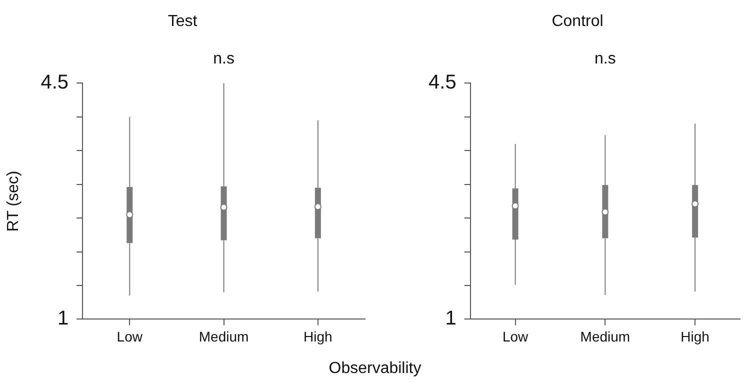  I want to click on chart-title: Control, so click(578, 21).